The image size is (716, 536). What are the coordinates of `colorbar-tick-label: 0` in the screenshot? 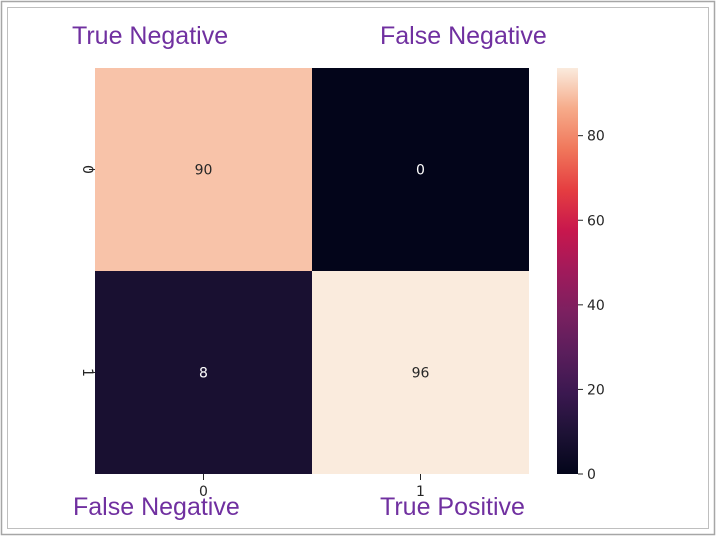 It's located at (591, 475).